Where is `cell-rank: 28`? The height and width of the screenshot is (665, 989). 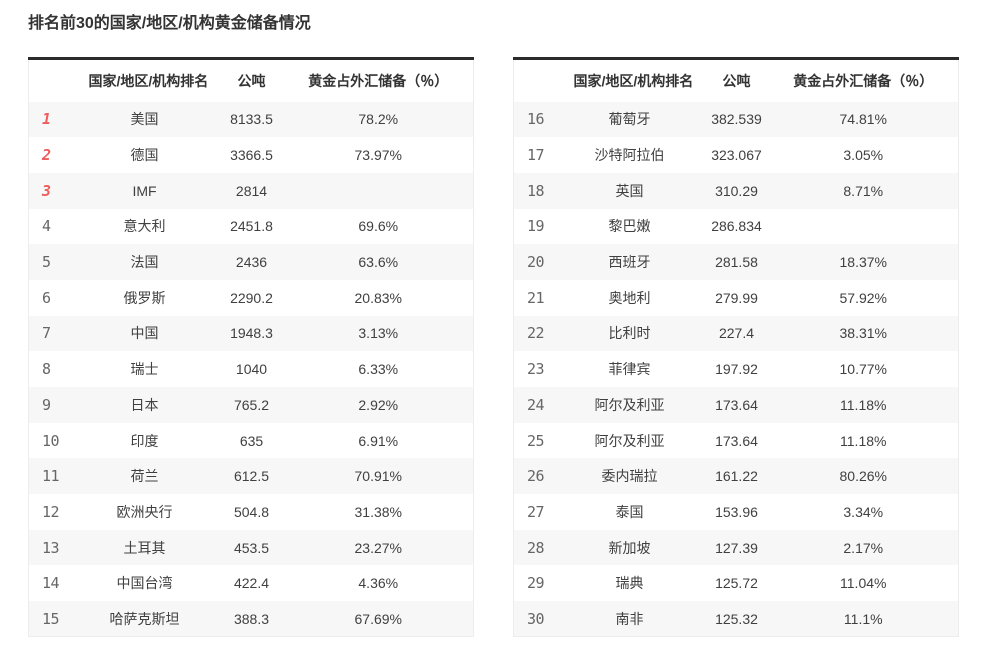 cell-rank: 28 is located at coordinates (536, 547).